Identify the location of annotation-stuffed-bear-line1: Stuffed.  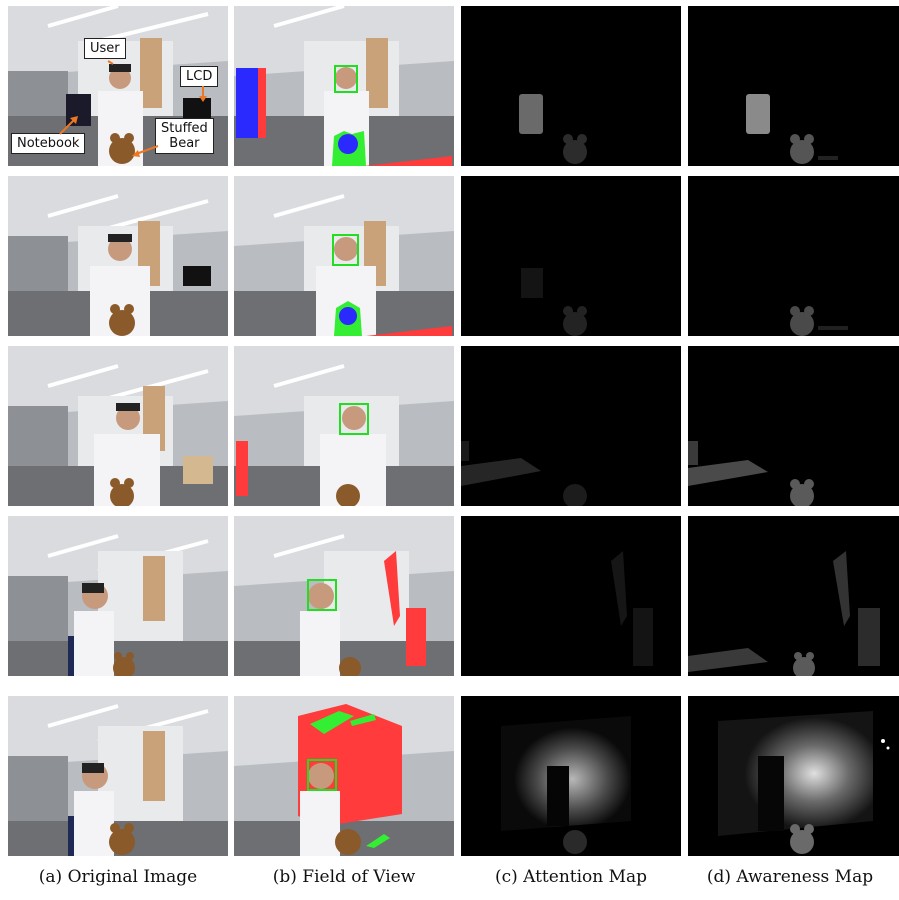
(184, 128).